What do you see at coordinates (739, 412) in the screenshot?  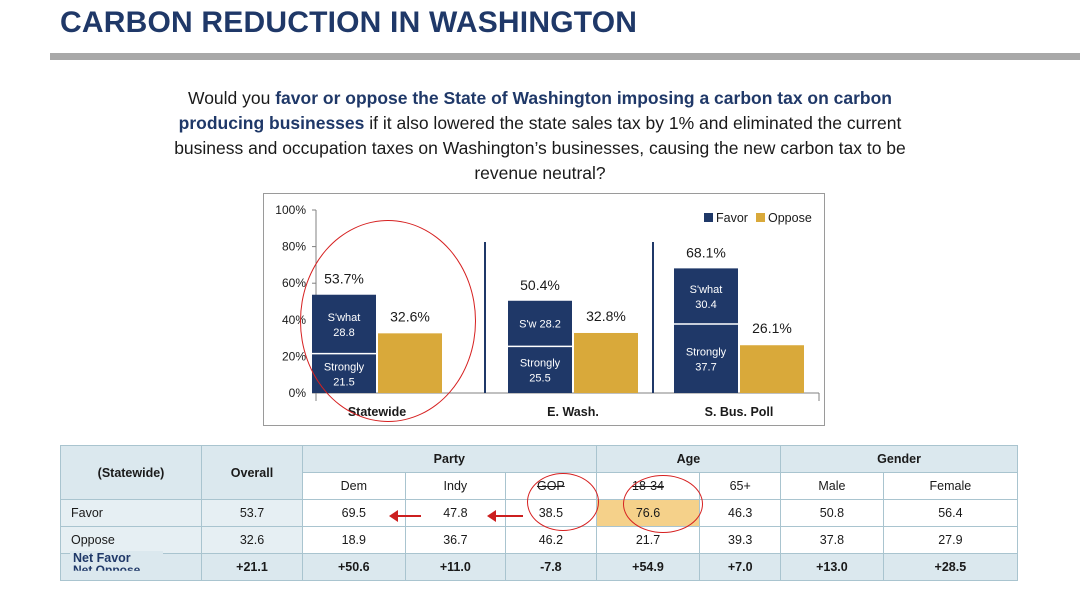 I see `category-label: S. Bus. Poll` at bounding box center [739, 412].